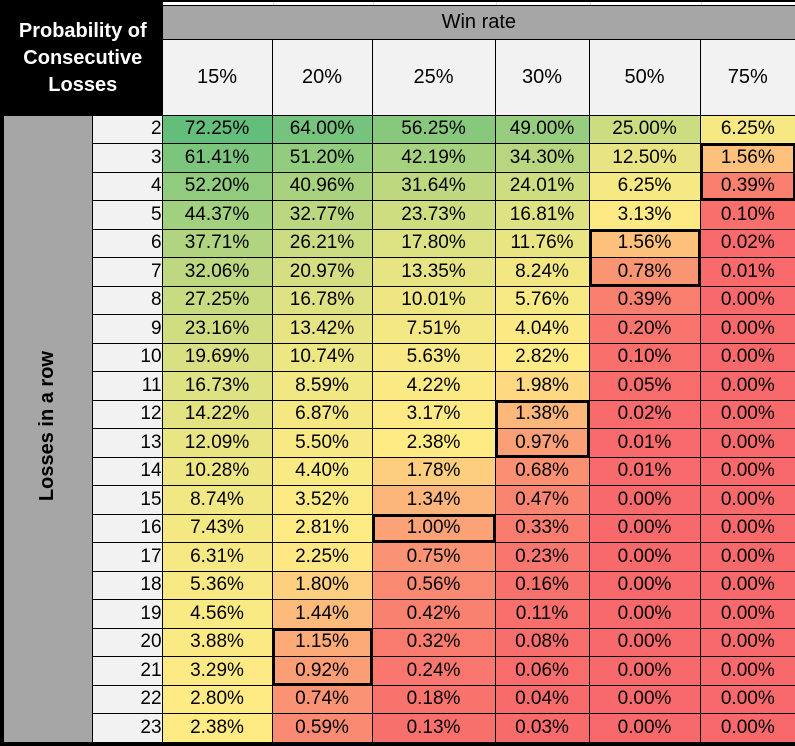  What do you see at coordinates (542, 585) in the screenshot?
I see `cell-30pct-row18: 0.16%` at bounding box center [542, 585].